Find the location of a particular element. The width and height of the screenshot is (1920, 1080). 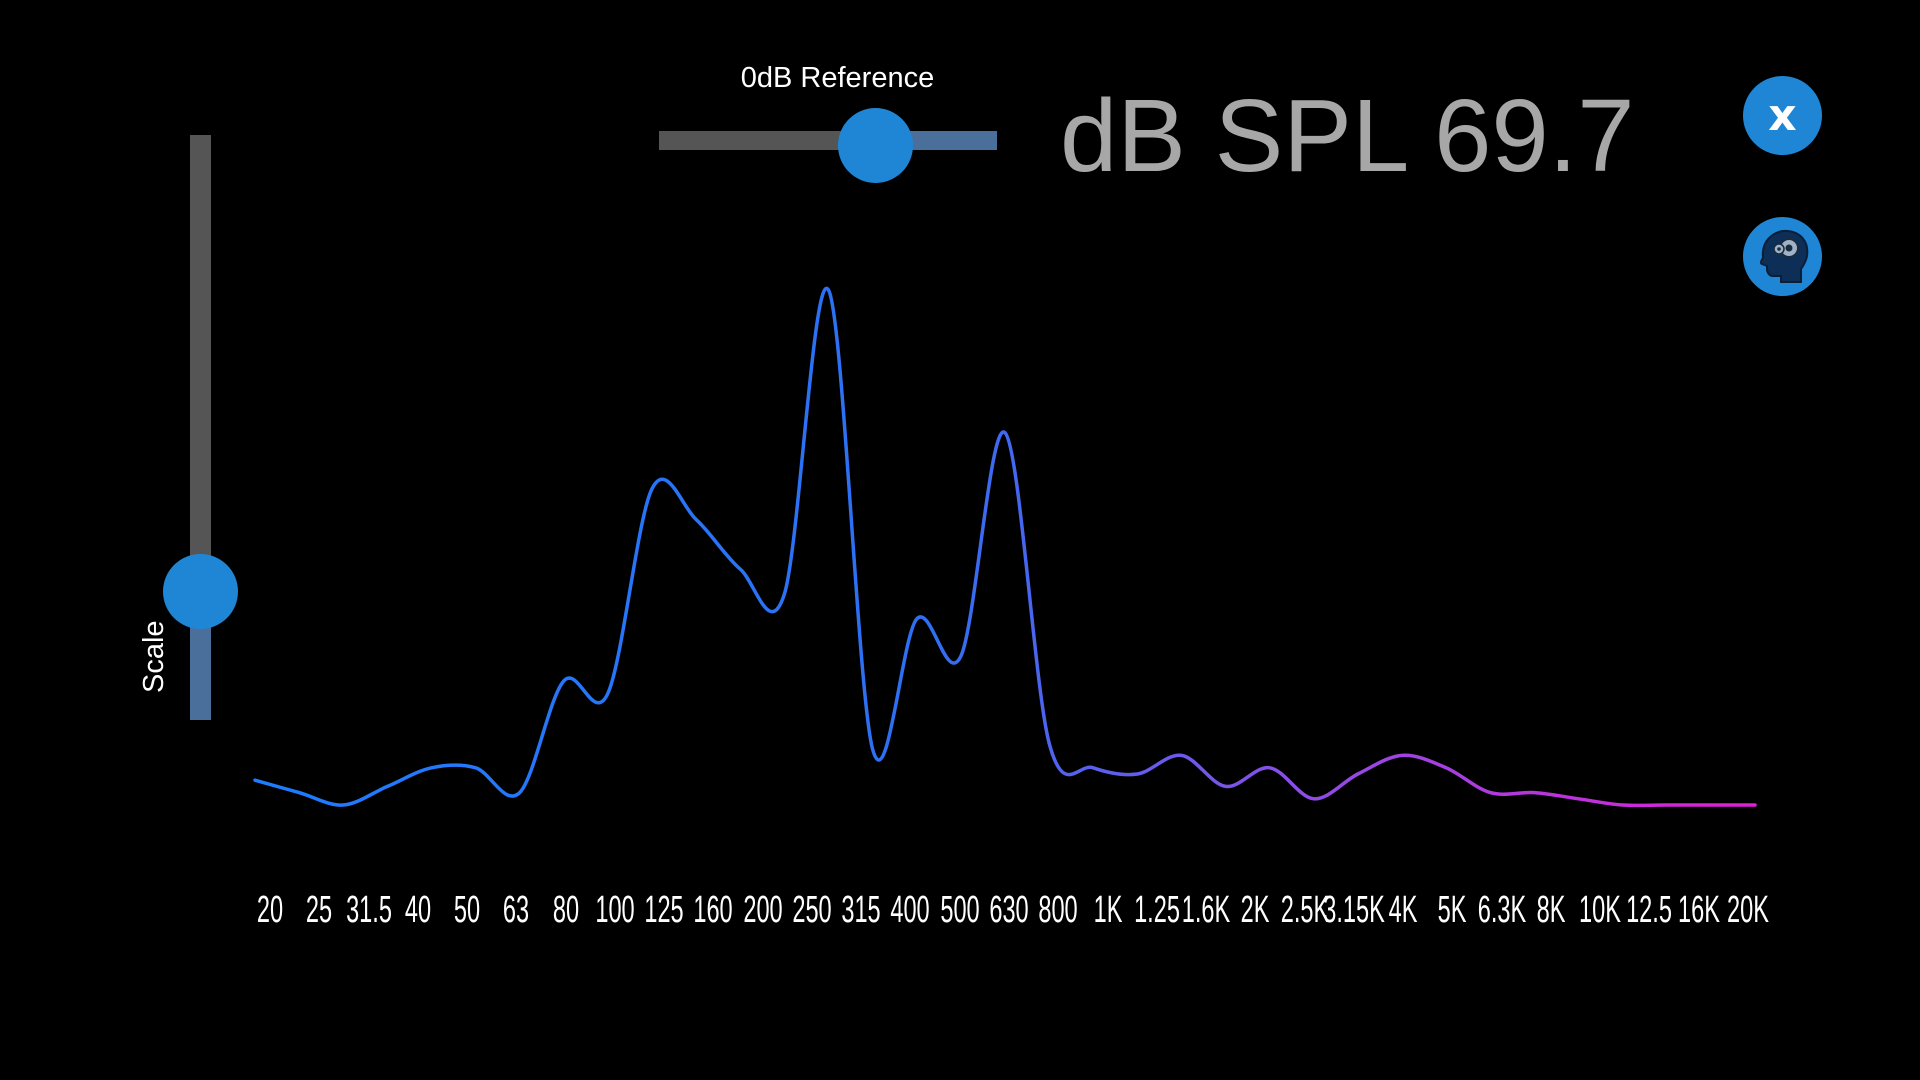

frequency-label: 2K is located at coordinates (1255, 910).